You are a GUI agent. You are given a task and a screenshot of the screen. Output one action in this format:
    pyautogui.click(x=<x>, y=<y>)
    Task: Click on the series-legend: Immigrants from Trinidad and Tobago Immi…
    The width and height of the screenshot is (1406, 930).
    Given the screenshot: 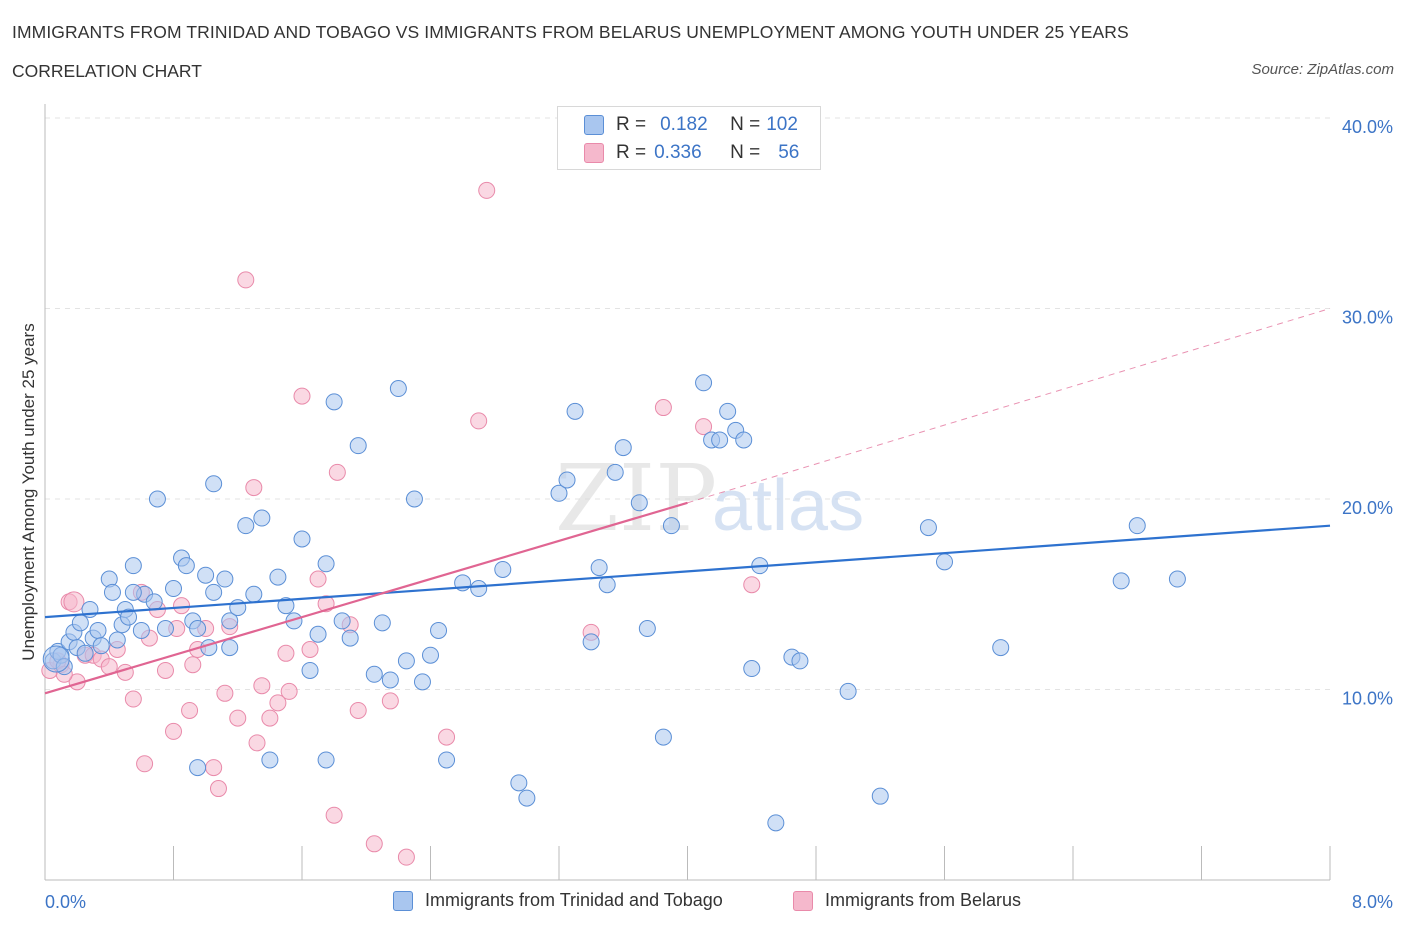 What is the action you would take?
    pyautogui.click(x=703, y=902)
    